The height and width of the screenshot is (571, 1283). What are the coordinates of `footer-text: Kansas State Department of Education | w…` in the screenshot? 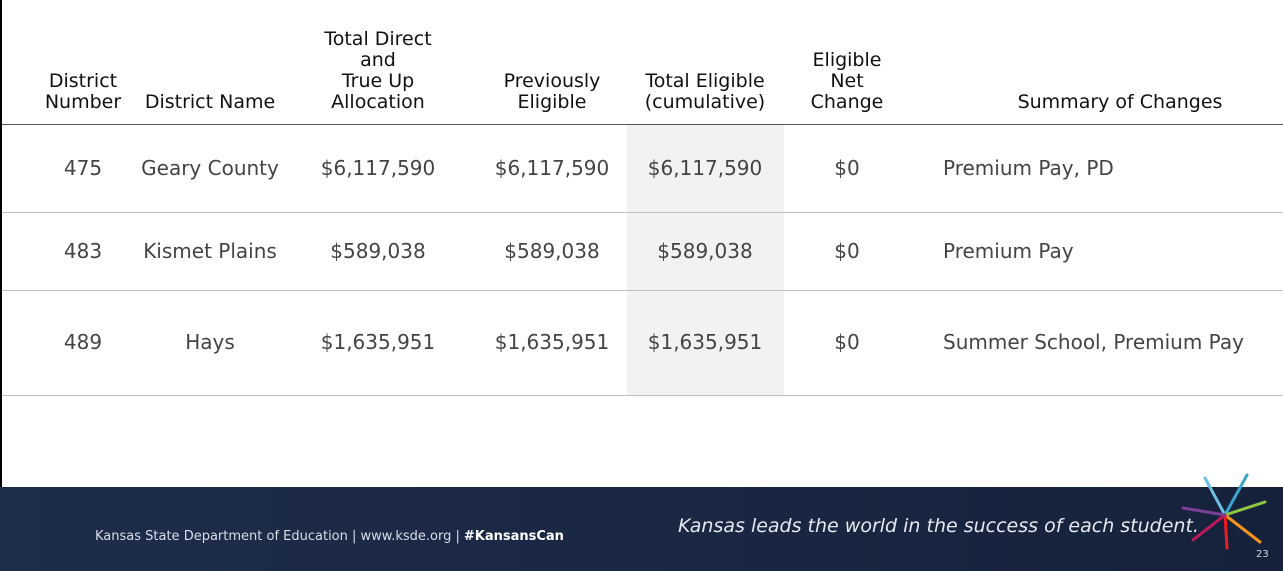 It's located at (277, 536).